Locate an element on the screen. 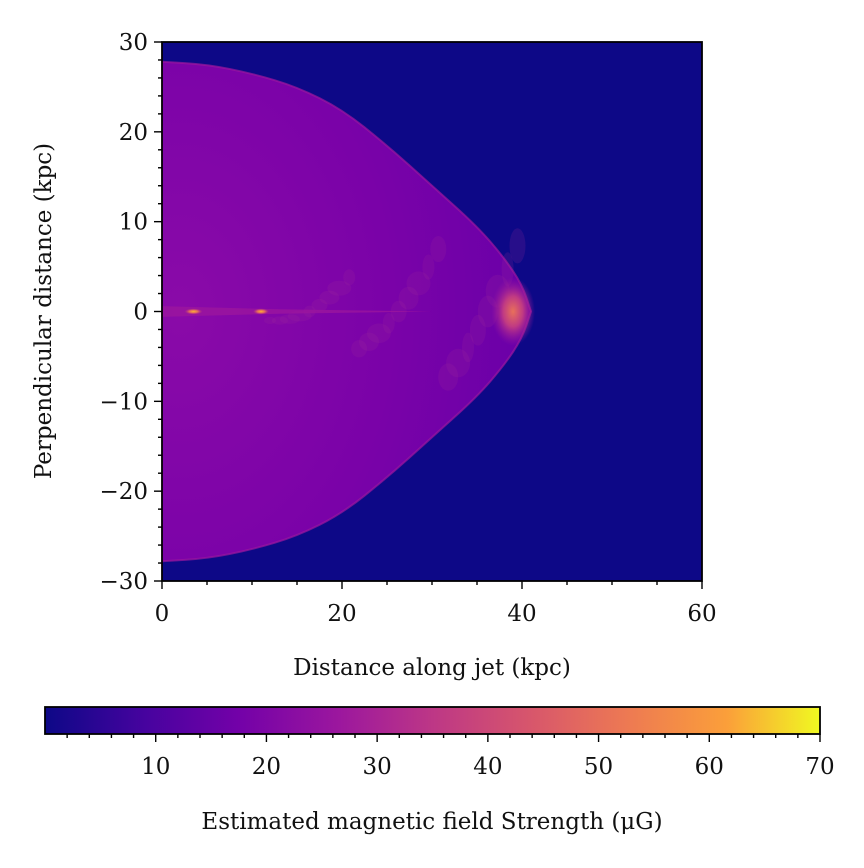  y-tick-label: −10 is located at coordinates (123, 402).